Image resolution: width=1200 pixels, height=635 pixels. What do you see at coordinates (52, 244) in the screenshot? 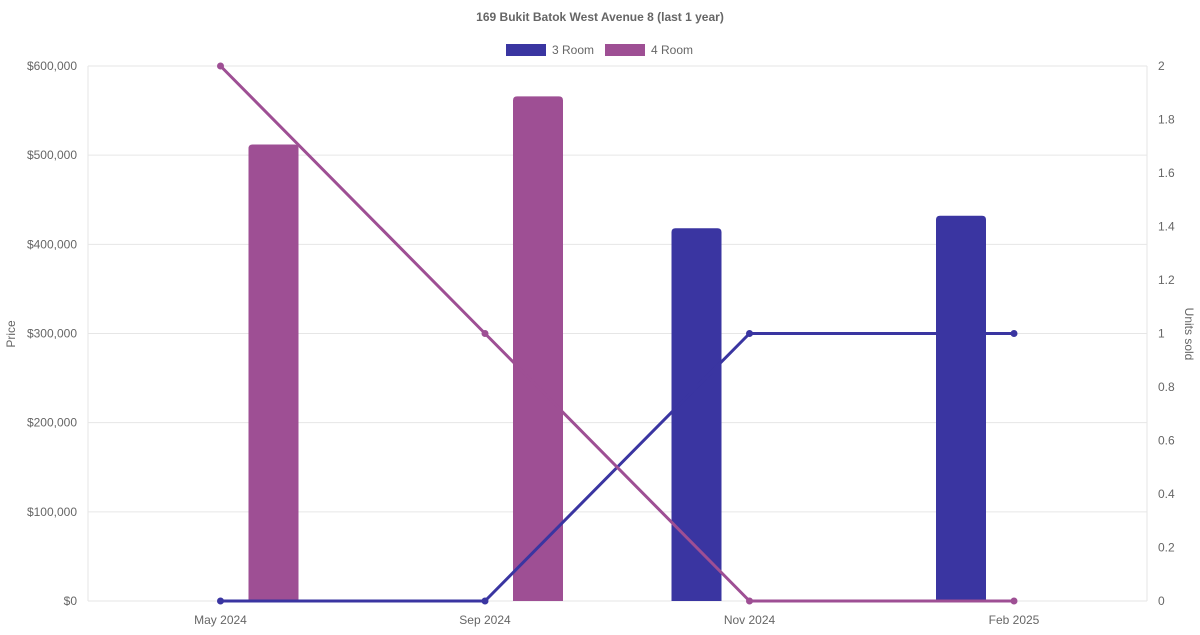
I see `y-left-tick-label: $400,000` at bounding box center [52, 244].